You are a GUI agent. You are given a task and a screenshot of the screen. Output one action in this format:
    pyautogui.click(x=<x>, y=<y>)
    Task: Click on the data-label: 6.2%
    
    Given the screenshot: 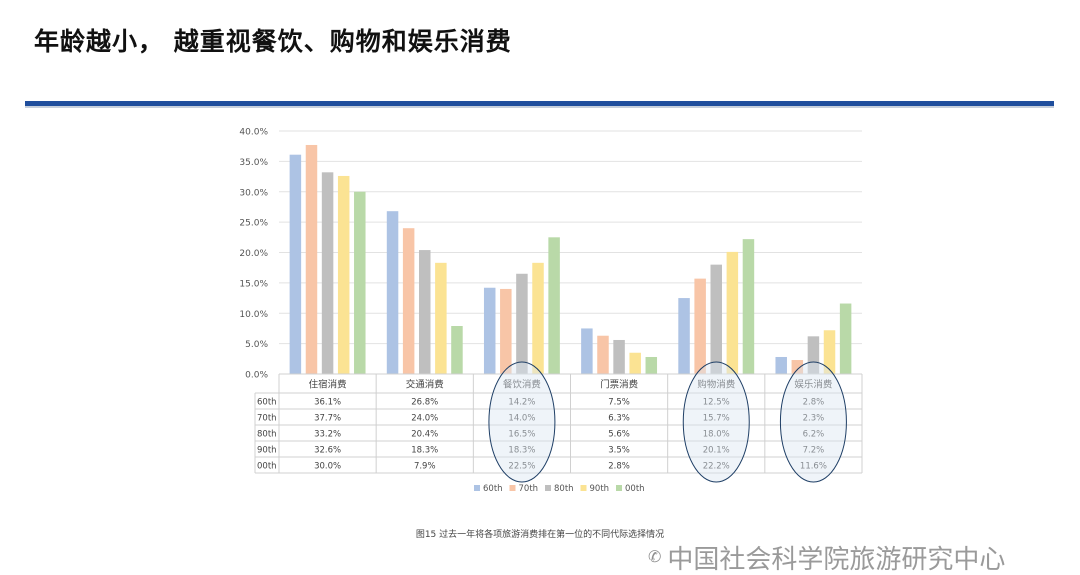 What is the action you would take?
    pyautogui.click(x=814, y=434)
    